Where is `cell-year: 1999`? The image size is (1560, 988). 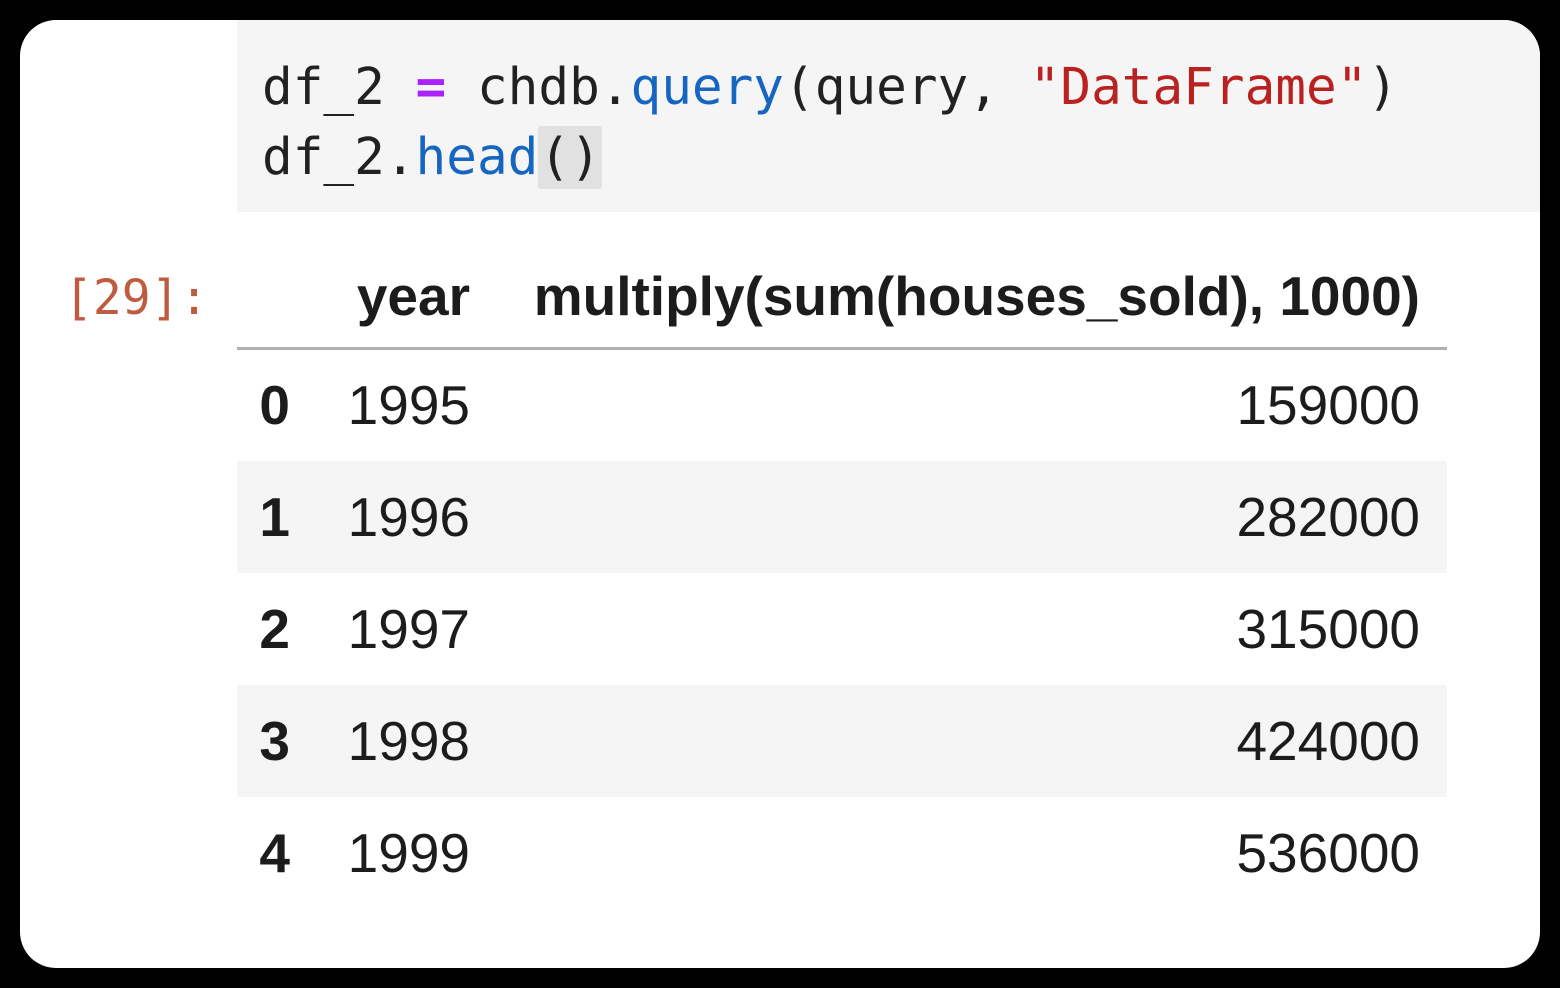
cell-year: 1999 is located at coordinates (408, 852).